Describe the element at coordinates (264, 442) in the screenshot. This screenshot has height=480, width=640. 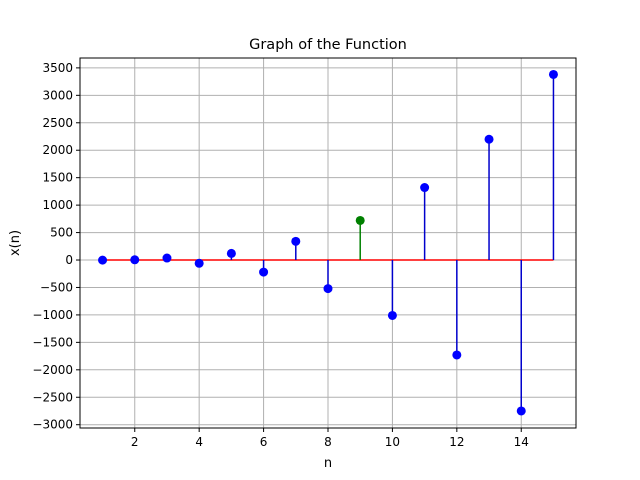
I see `x-tick-label: 6` at that location.